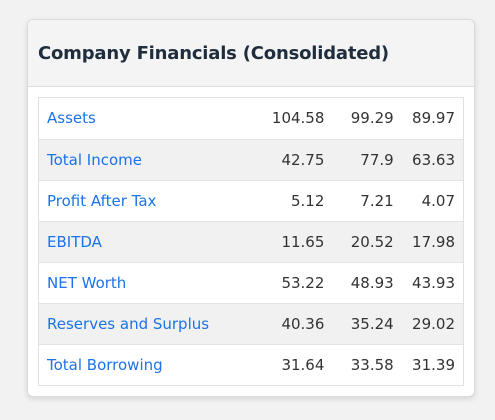 This screenshot has width=495, height=420. What do you see at coordinates (102, 200) in the screenshot?
I see `row-link-profit-after-tax: Profit After Tax` at bounding box center [102, 200].